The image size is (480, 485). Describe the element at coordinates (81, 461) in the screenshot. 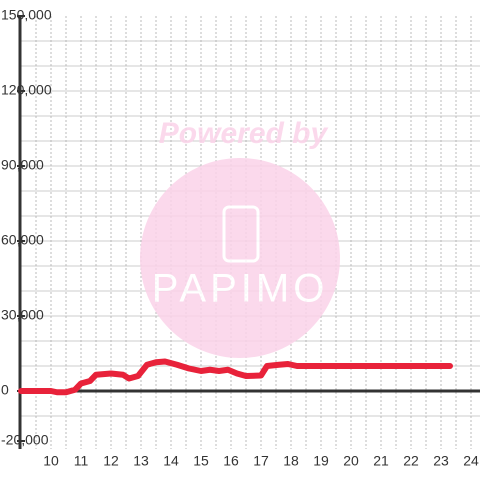

I see `x-tick-label: 11` at that location.